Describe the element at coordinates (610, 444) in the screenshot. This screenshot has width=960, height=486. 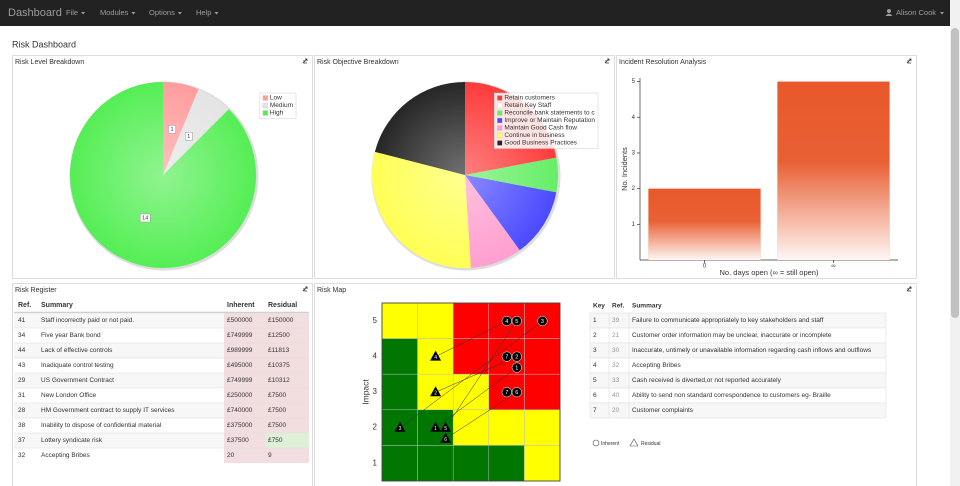
I see `legend-label: Inherent` at that location.